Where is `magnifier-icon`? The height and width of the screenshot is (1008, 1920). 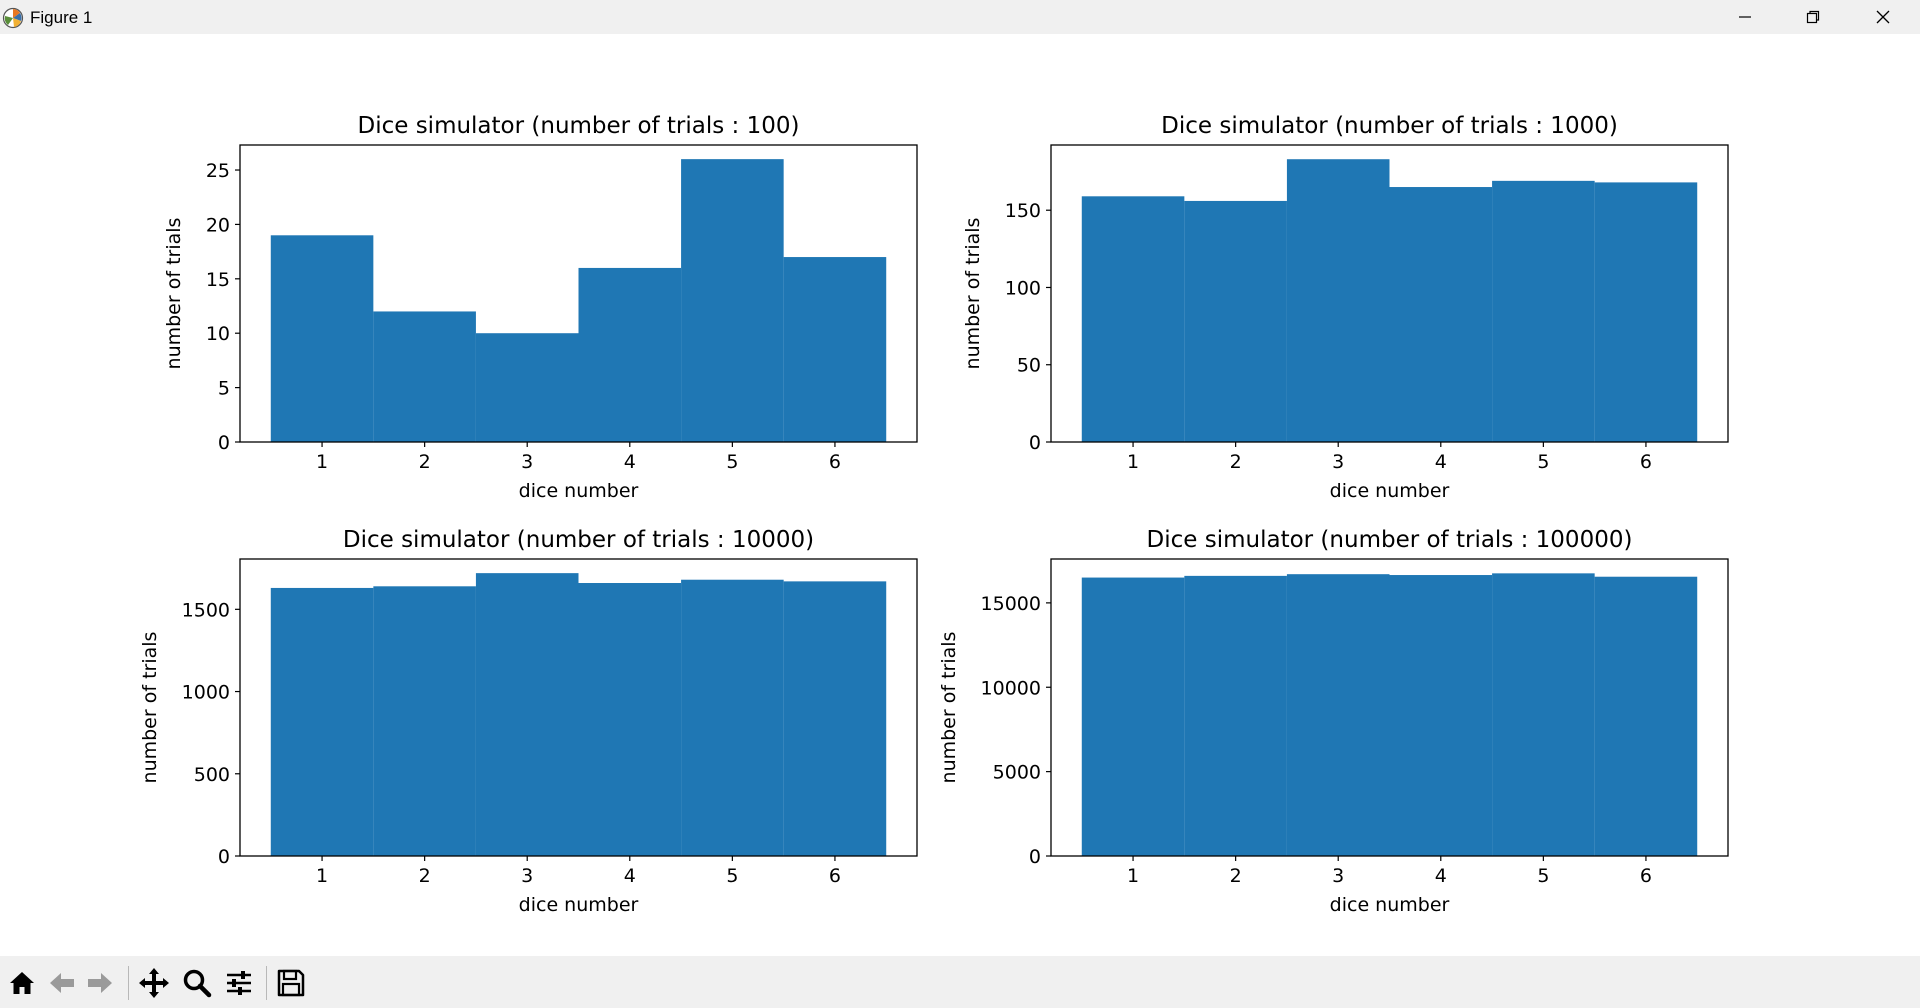
magnifier-icon is located at coordinates (197, 983).